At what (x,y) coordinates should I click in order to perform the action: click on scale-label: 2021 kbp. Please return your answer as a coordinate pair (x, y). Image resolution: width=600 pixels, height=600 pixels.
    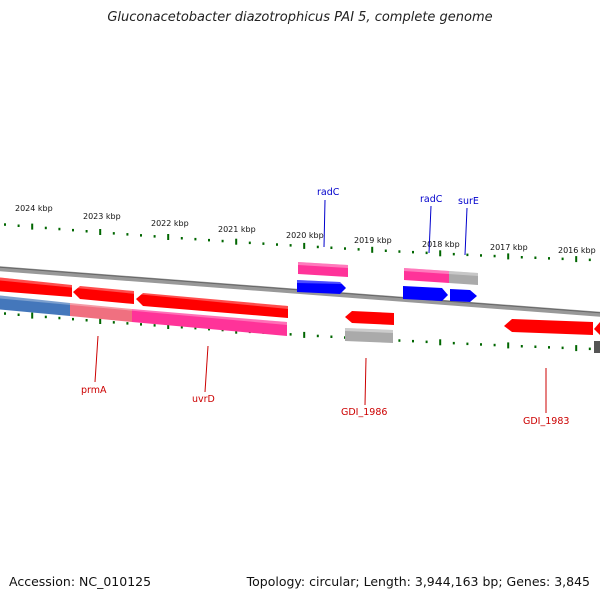
    Looking at the image, I should click on (237, 229).